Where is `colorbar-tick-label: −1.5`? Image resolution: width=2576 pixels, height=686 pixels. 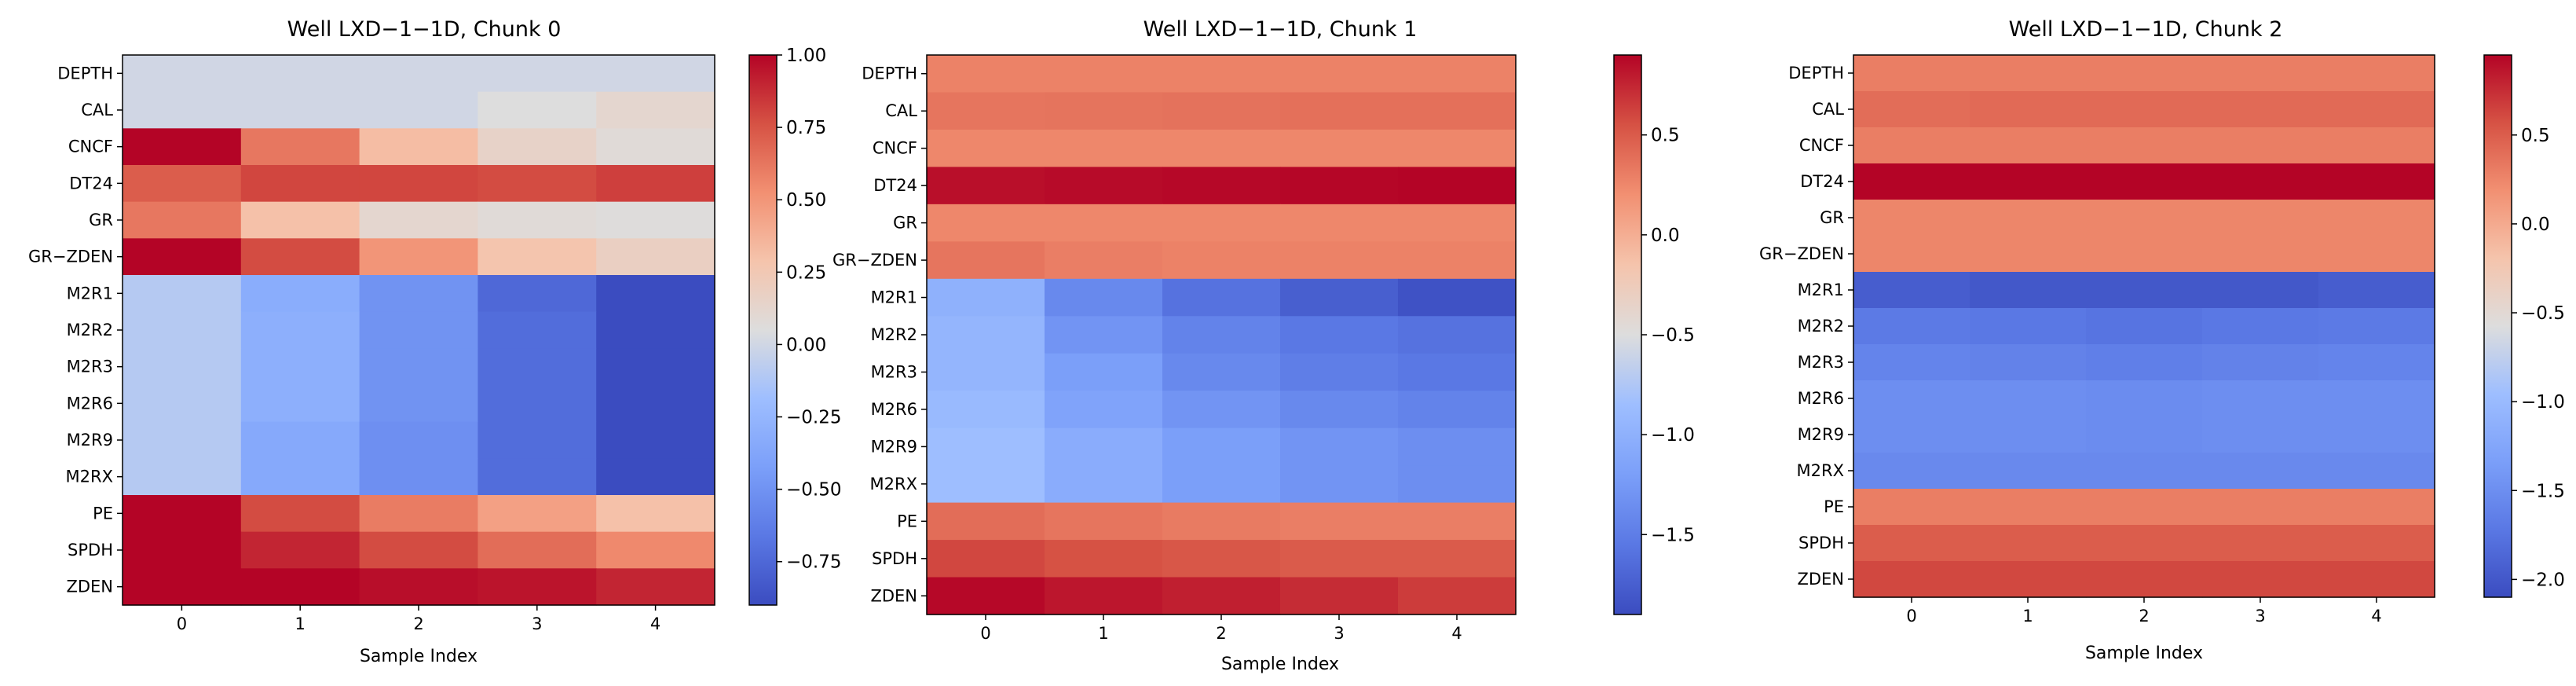
colorbar-tick-label: −1.5 is located at coordinates (2543, 491).